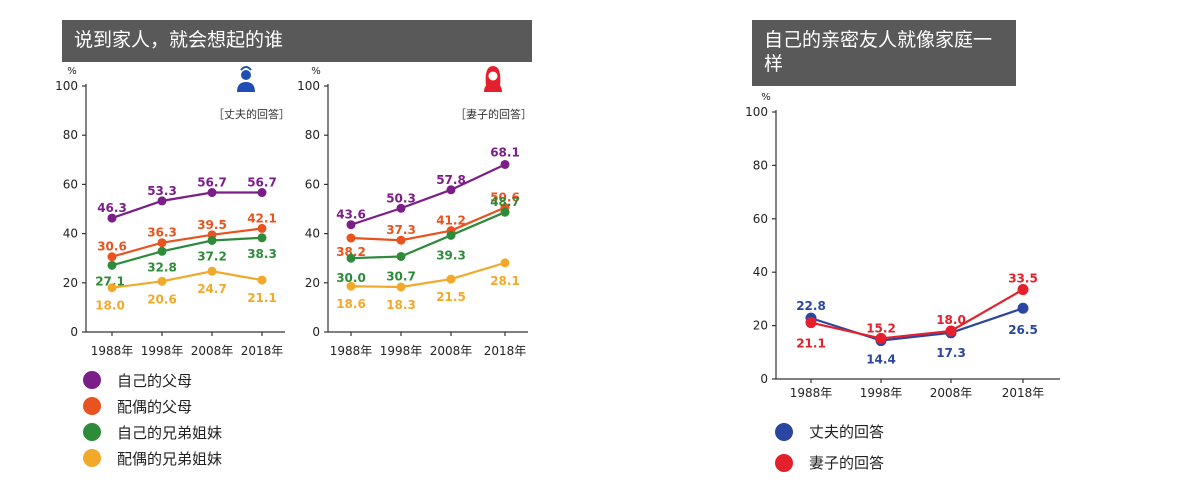  Describe the element at coordinates (212, 225) in the screenshot. I see `data-label: 39.5` at that location.